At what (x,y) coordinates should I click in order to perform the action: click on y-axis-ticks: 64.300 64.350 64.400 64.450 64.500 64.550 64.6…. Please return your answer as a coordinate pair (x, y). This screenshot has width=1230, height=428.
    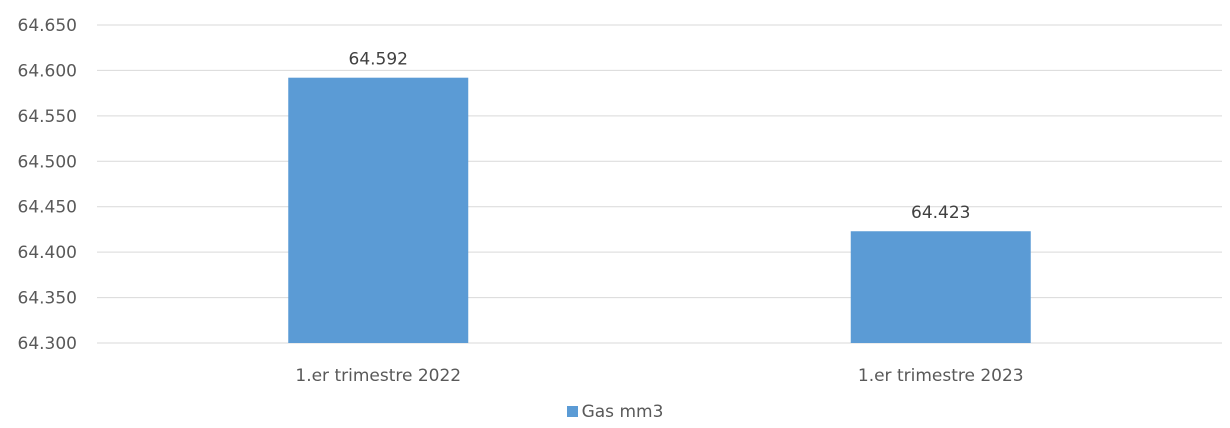
    Looking at the image, I should click on (47, 185).